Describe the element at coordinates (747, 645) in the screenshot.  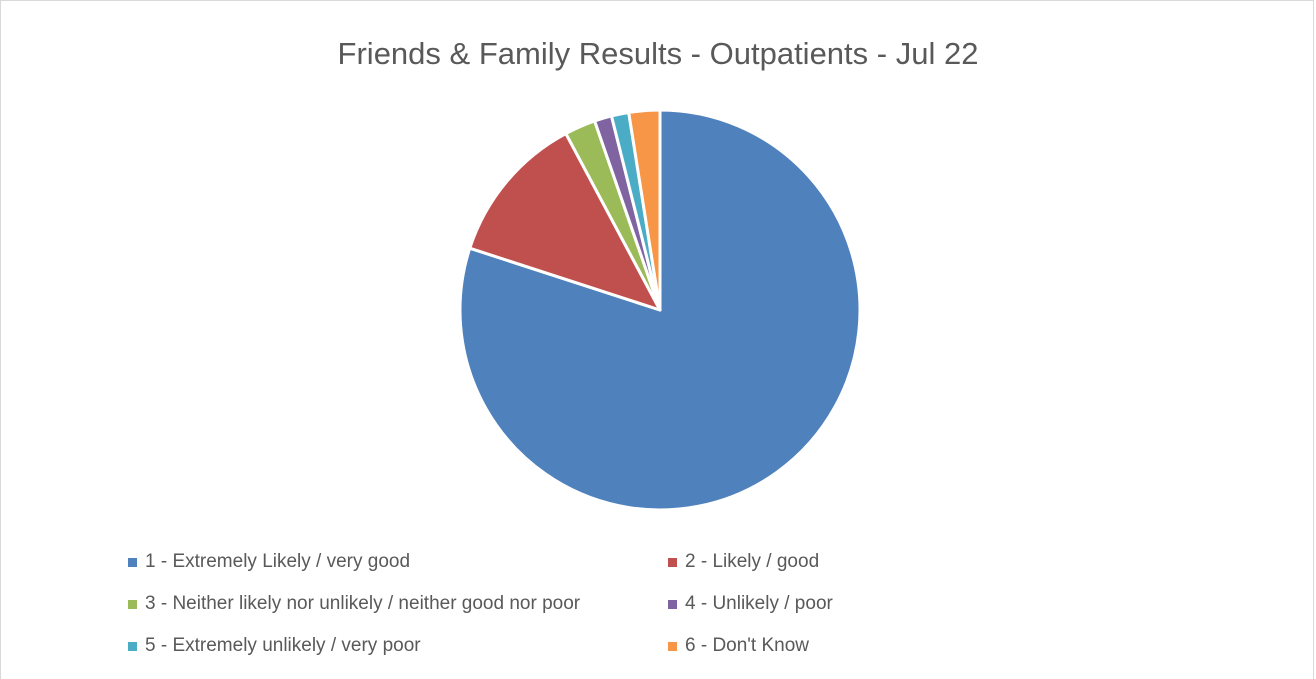
I see `legend-label: 6 - Don't Know` at that location.